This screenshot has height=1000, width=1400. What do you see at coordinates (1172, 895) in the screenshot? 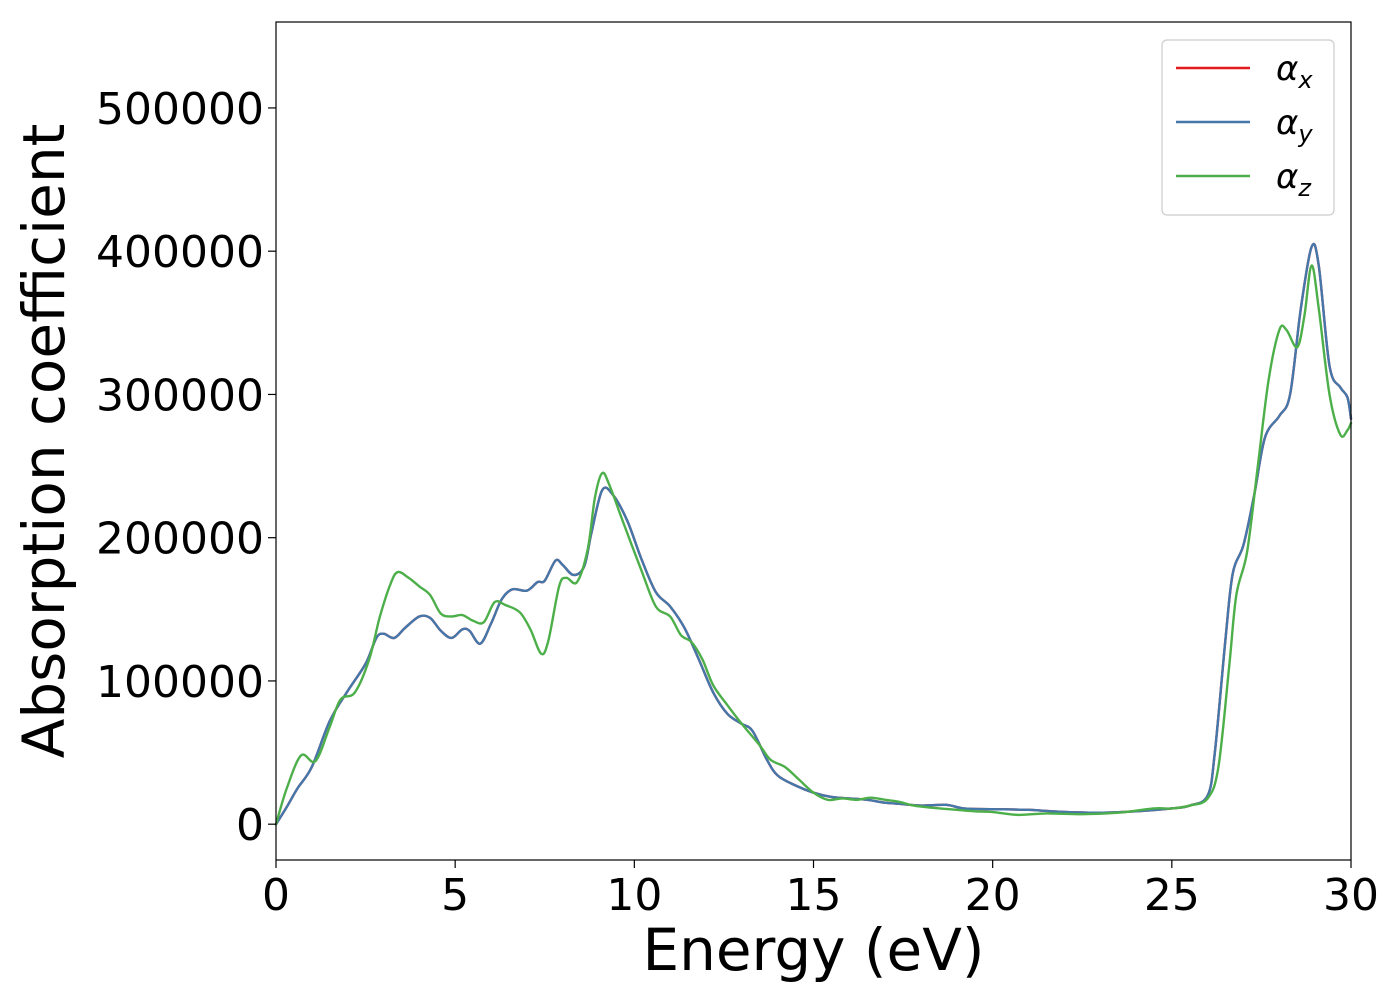
I see `x-tick-label: 25` at bounding box center [1172, 895].